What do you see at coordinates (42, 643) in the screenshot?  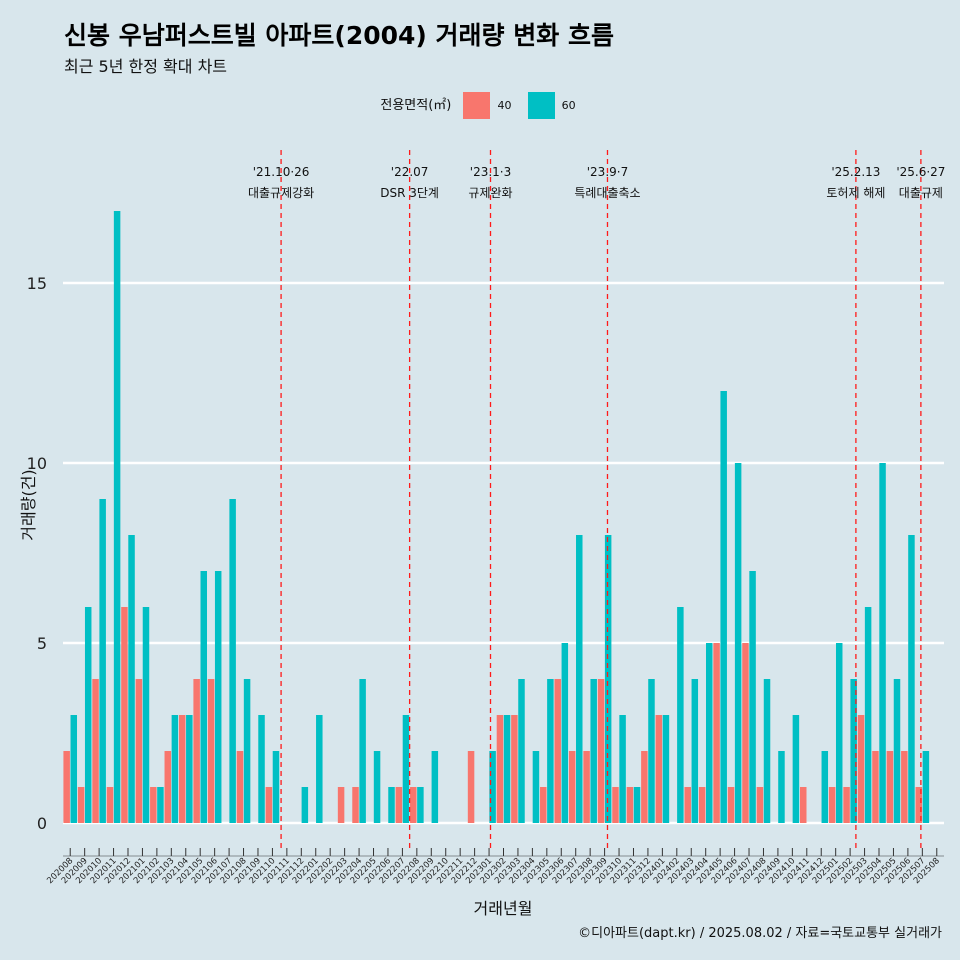 I see `y-tick-label: 5` at bounding box center [42, 643].